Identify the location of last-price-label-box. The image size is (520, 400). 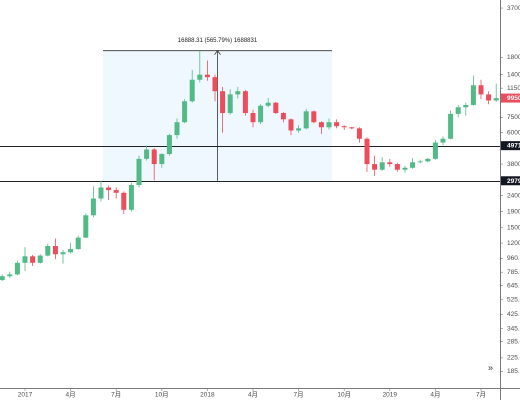
(510, 98).